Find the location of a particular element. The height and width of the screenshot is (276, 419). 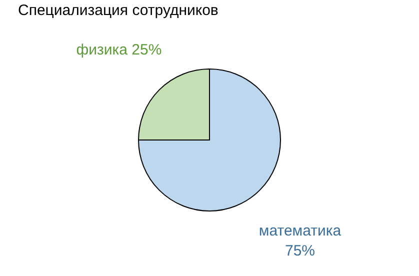

slice-label: физика 25% is located at coordinates (119, 49).